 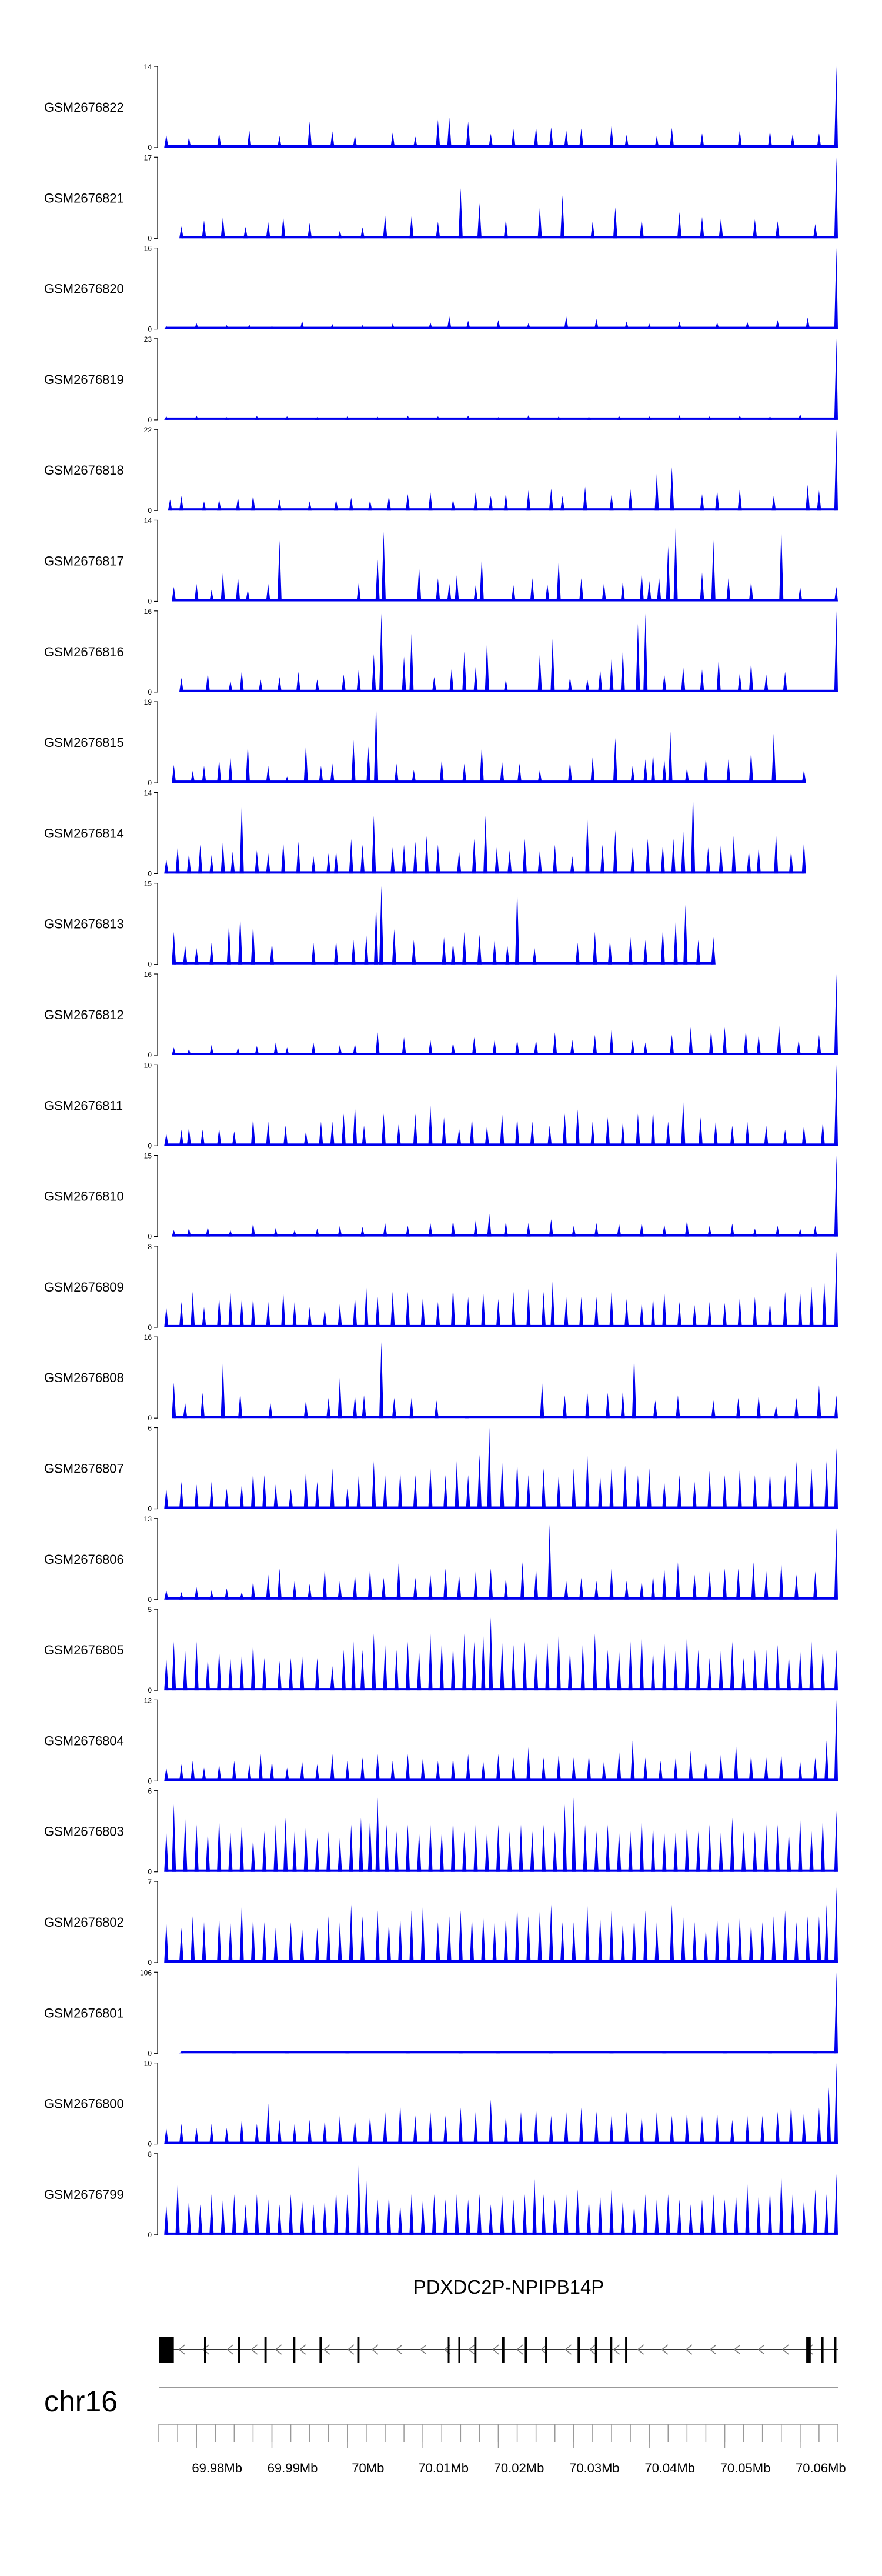 I want to click on x-tick-label: 70.06Mb, so click(x=821, y=2468).